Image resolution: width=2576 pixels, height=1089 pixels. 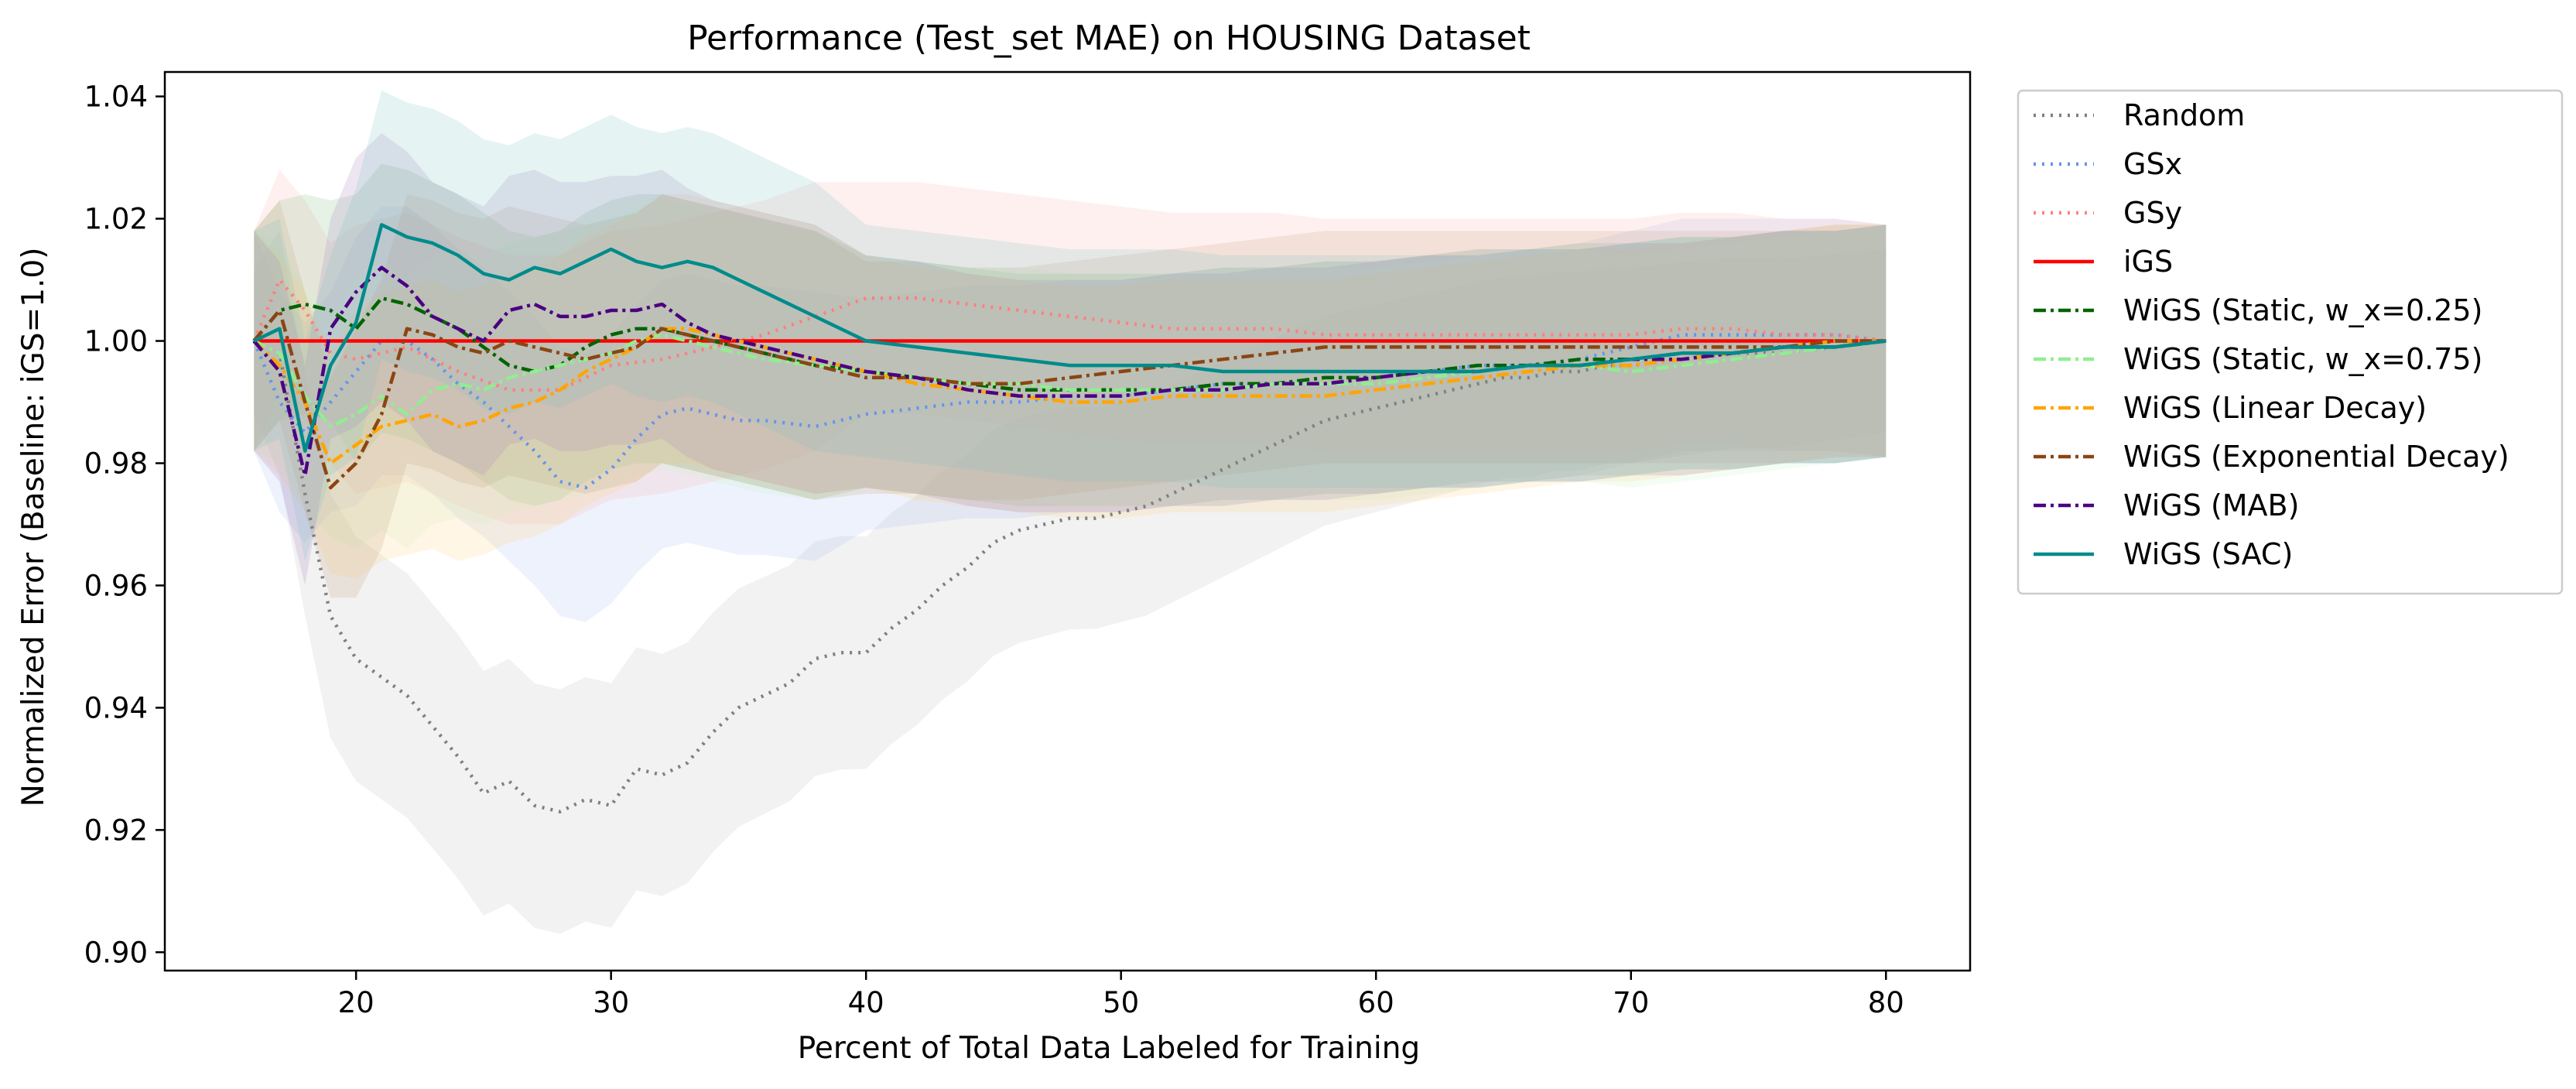 I want to click on x-tick-label: 30, so click(x=611, y=1003).